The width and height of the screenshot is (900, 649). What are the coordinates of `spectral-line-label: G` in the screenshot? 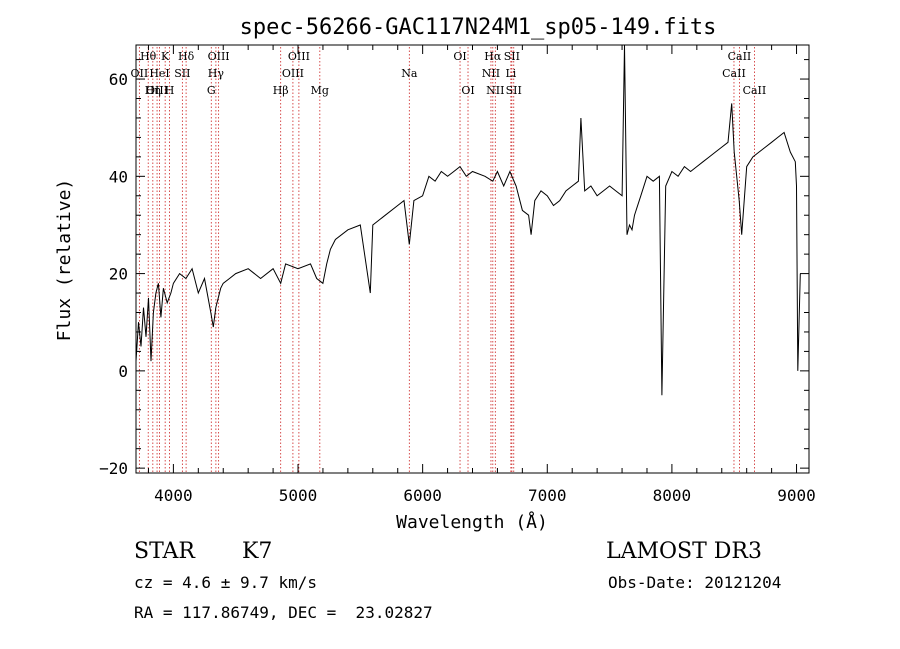 It's located at (211, 90).